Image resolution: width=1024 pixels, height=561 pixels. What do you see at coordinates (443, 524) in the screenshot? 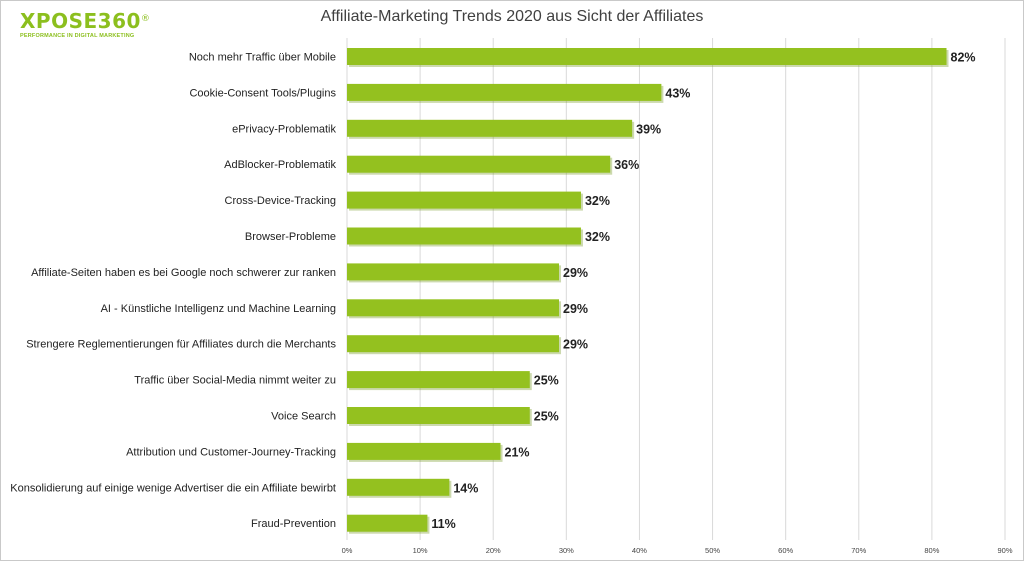
I see `value-label: 11%` at bounding box center [443, 524].